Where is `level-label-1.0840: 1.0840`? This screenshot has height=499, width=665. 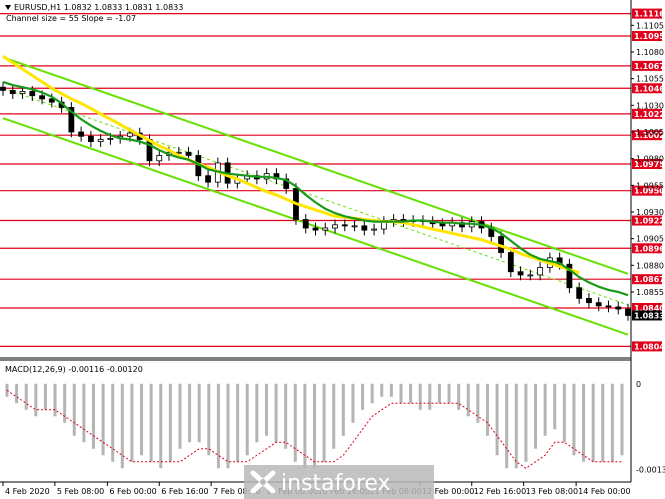 level-label-1.0840: 1.0840 is located at coordinates (649, 308).